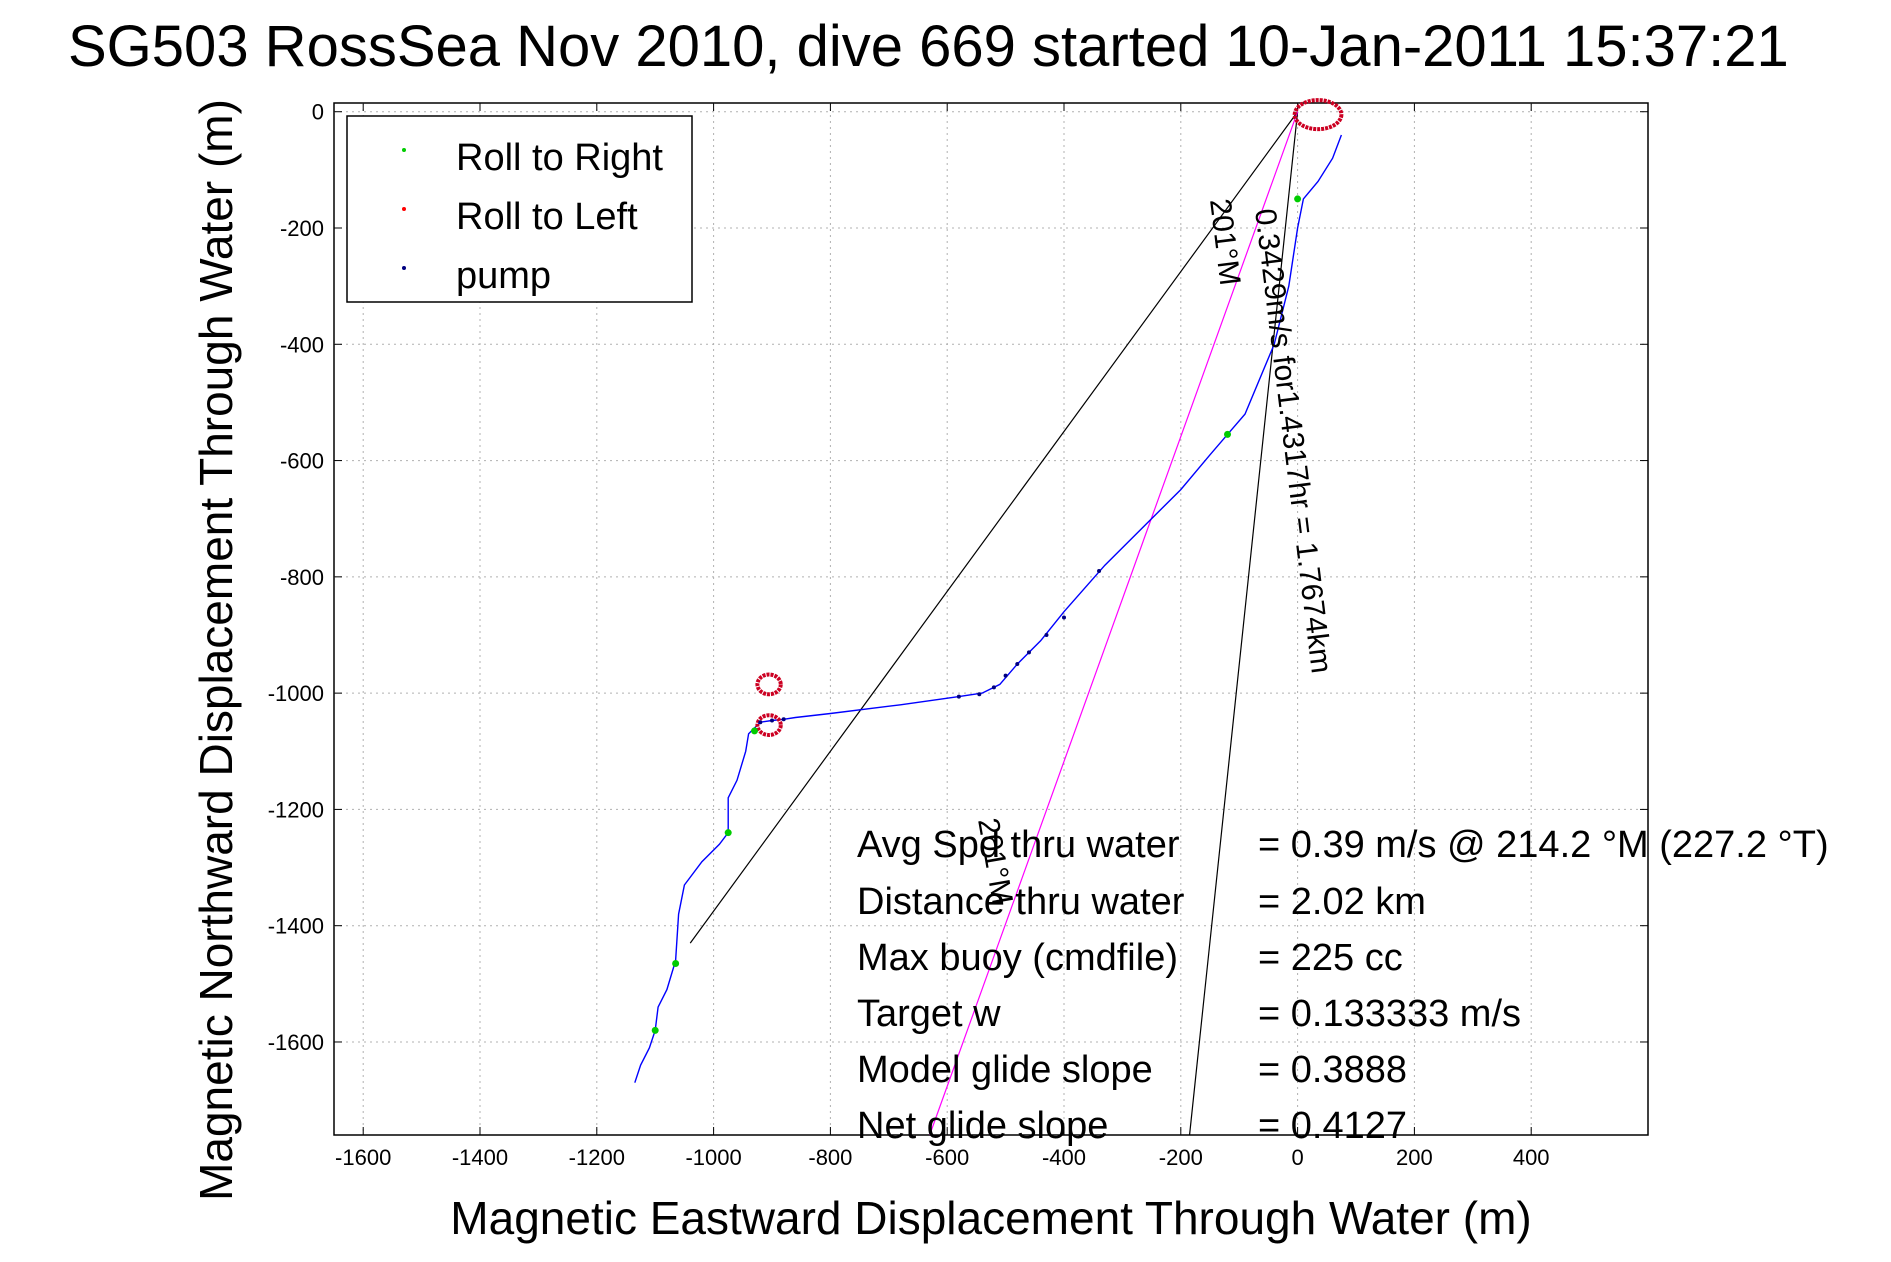 This screenshot has width=1891, height=1262. What do you see at coordinates (1414, 1157) in the screenshot?
I see `x-tick-label: 200` at bounding box center [1414, 1157].